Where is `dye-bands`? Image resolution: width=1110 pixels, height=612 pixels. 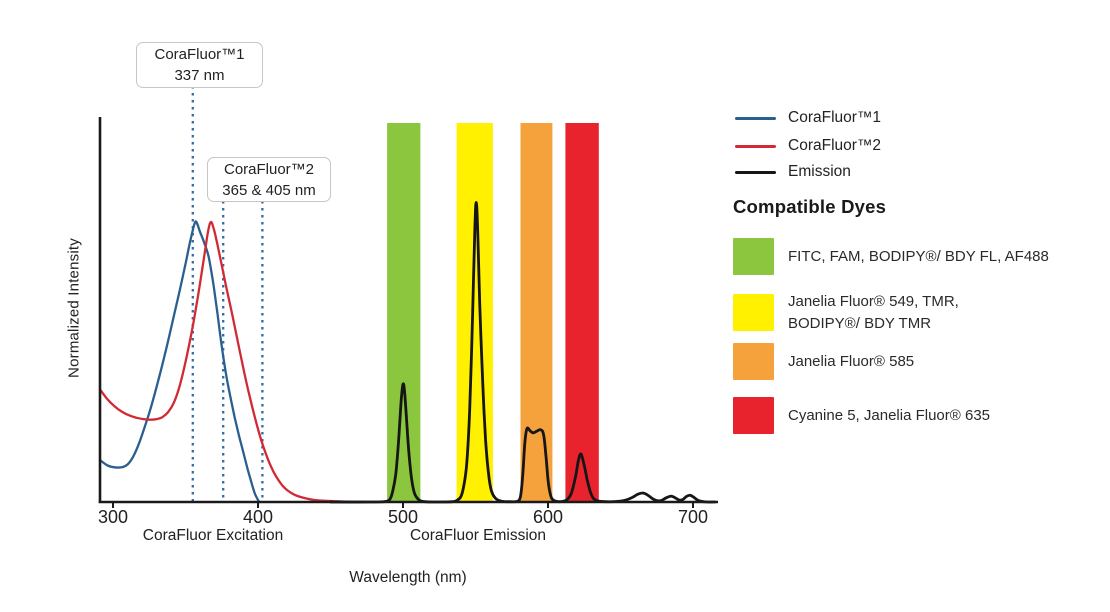 dye-bands is located at coordinates (493, 313).